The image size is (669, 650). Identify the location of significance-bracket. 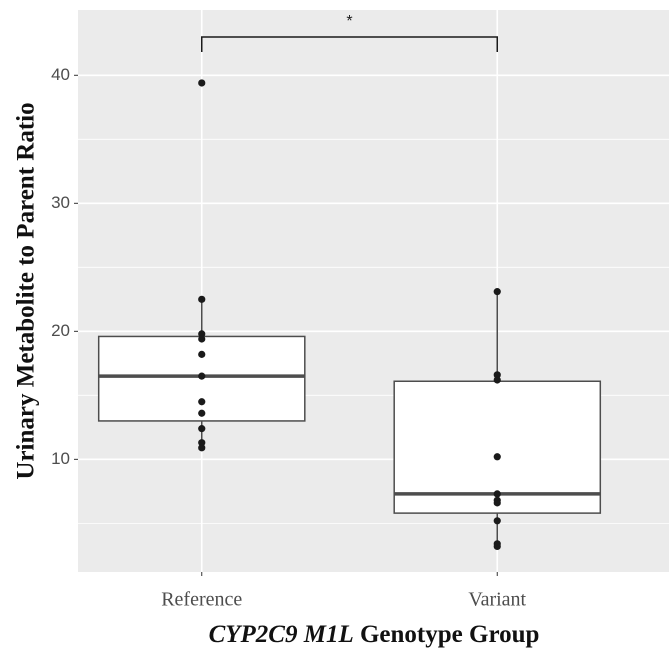
(349, 44).